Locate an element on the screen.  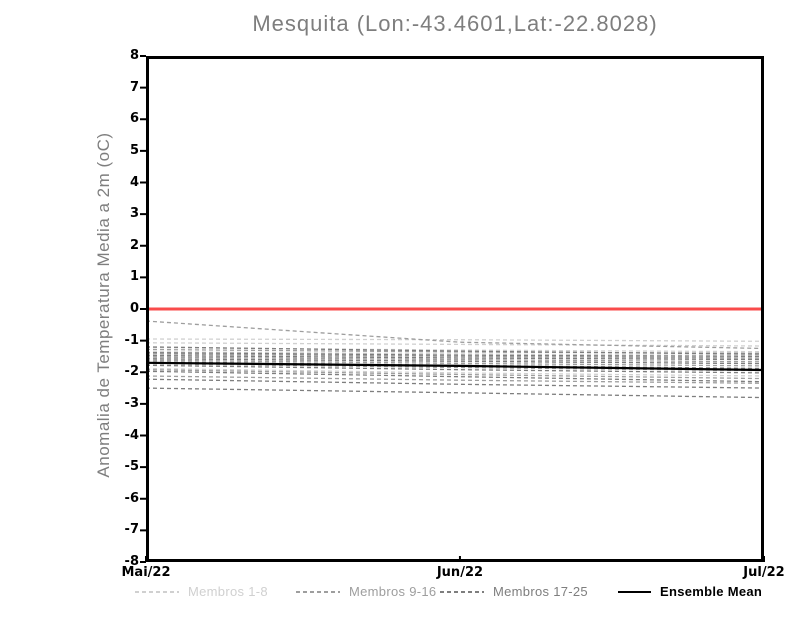
legend-item-membros-1-8: Membros 1-8 is located at coordinates (201, 592).